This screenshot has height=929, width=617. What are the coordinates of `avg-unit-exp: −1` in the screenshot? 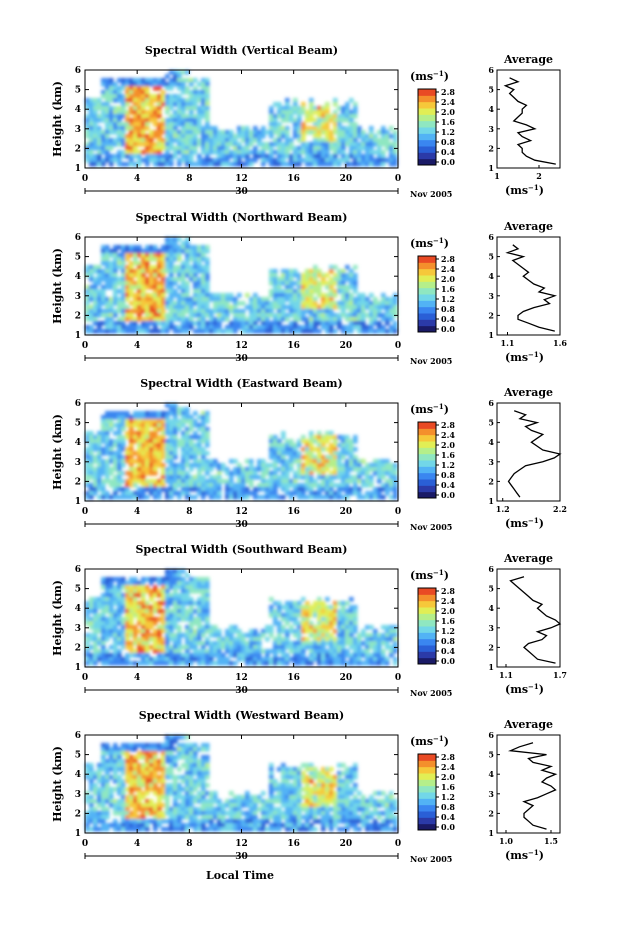 It's located at (533, 520).